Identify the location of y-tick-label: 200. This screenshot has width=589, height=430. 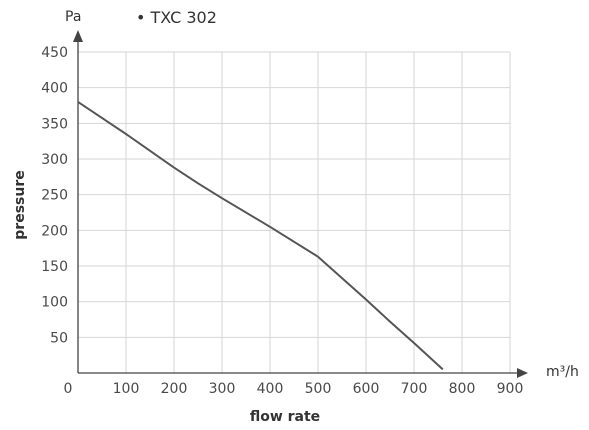
(54, 231).